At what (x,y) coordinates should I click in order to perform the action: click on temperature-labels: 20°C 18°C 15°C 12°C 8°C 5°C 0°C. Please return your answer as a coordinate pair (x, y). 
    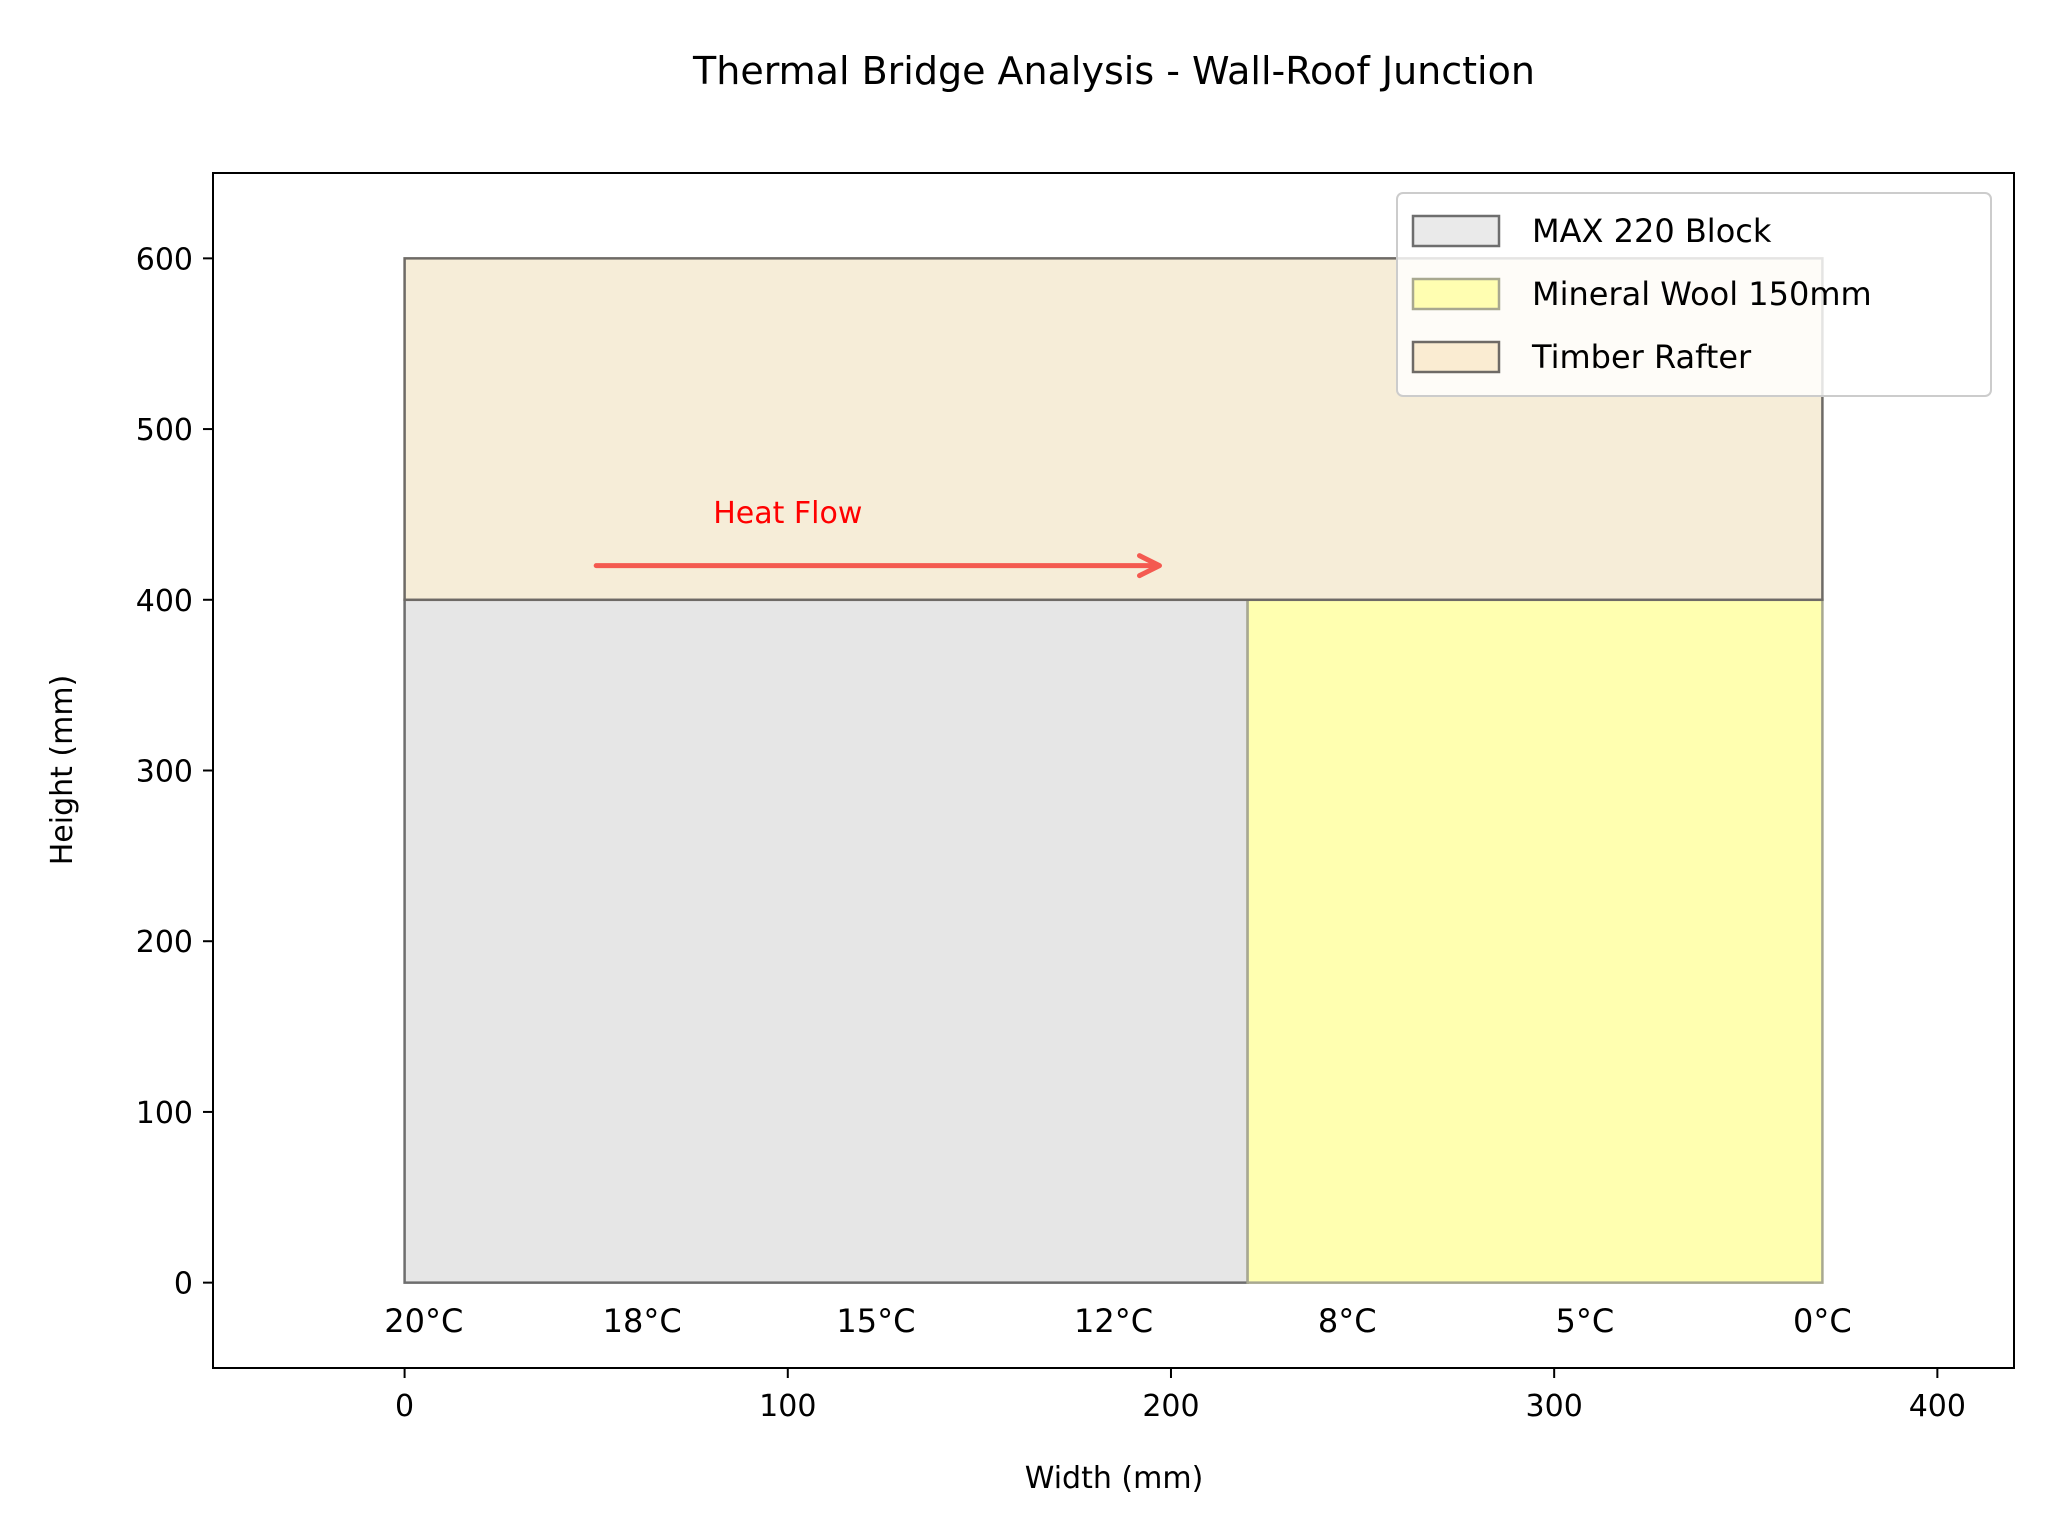
    Looking at the image, I should click on (1118, 1321).